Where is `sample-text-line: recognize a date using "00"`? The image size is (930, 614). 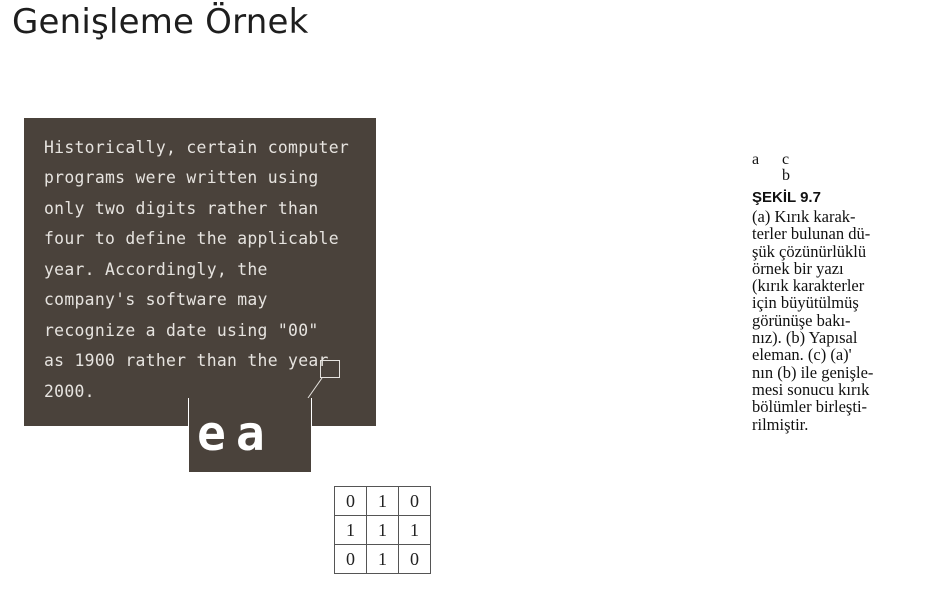
sample-text-line: recognize a date using "00" is located at coordinates (181, 330).